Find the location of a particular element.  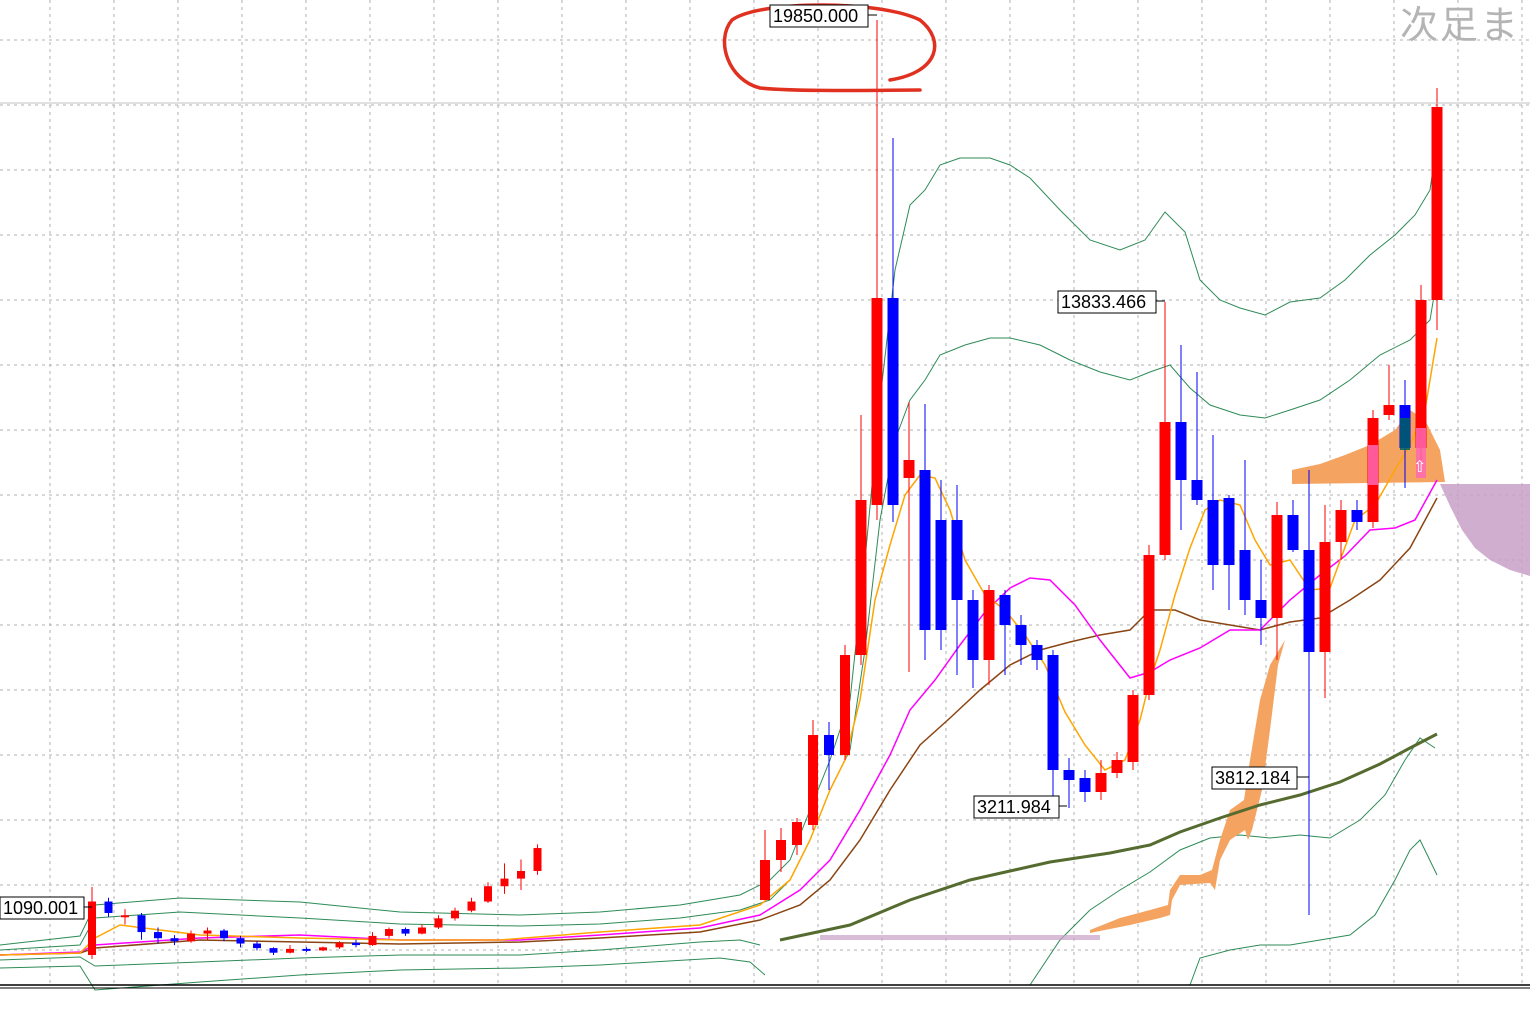

value-label: 1090.001 is located at coordinates (40, 908).